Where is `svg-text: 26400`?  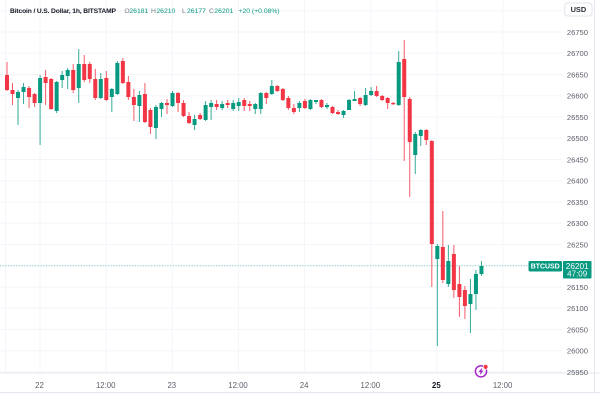 svg-text: 26400 is located at coordinates (577, 181).